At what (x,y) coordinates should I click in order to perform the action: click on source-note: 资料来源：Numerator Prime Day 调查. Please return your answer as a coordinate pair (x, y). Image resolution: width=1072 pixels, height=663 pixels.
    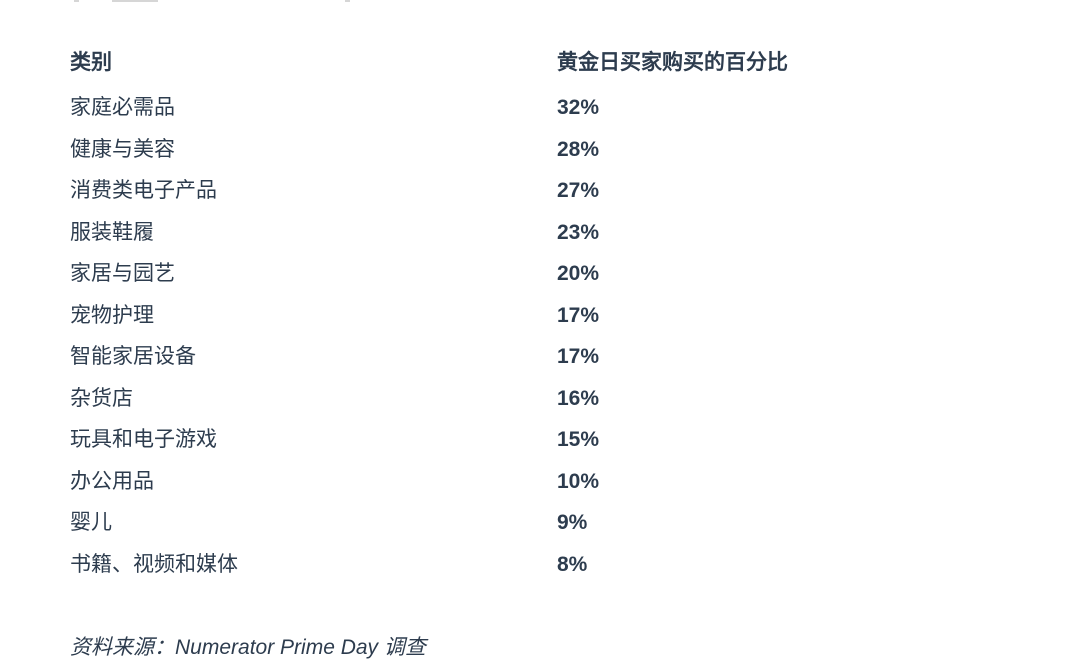
    Looking at the image, I should click on (248, 647).